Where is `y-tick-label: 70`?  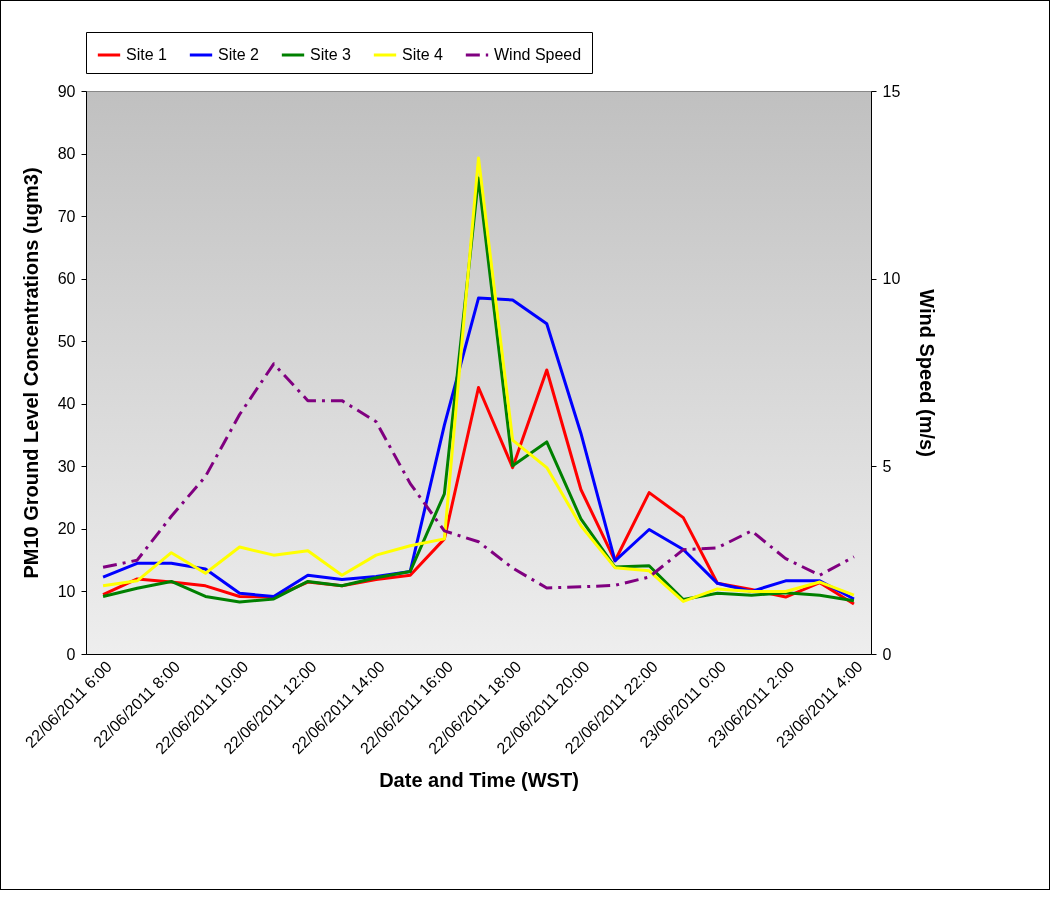
y-tick-label: 70 is located at coordinates (66, 216).